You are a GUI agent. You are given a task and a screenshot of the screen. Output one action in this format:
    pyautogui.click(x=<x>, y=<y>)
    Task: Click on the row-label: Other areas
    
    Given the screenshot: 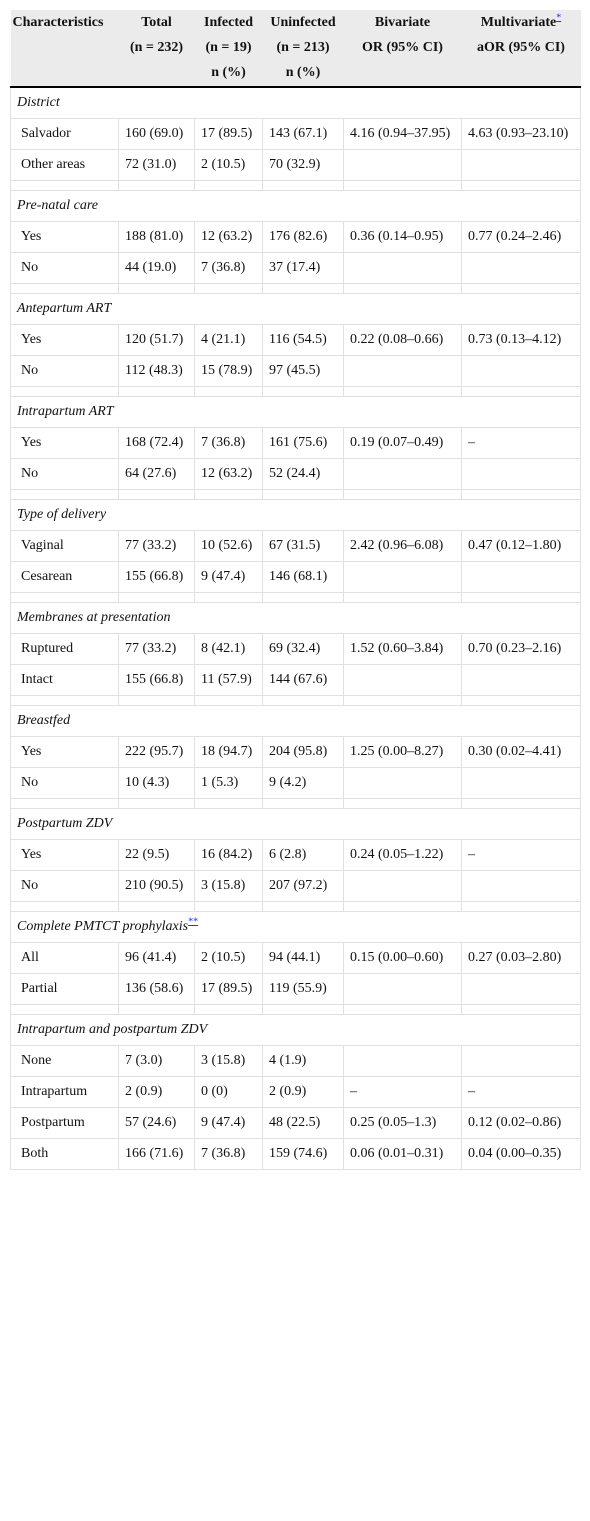 What is the action you would take?
    pyautogui.click(x=64, y=165)
    